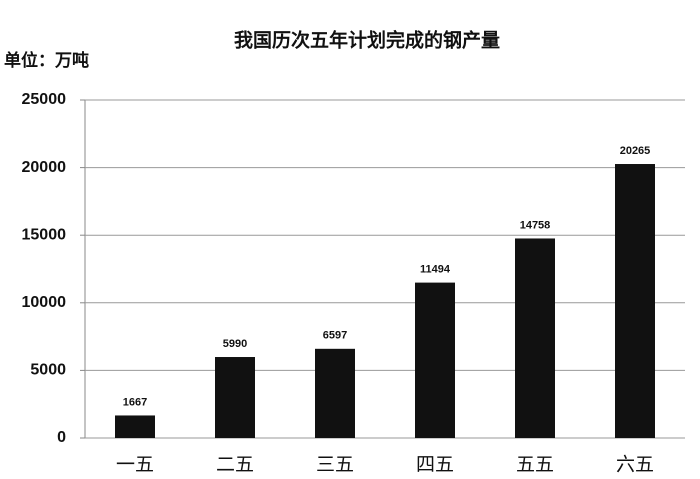  I want to click on value-label: 5990, so click(235, 344).